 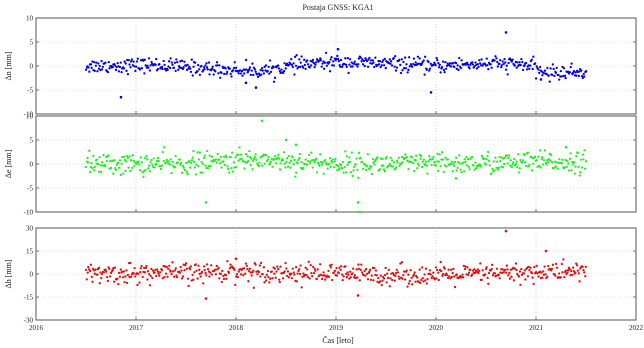 I want to click on panel-north-ylabel: Δn [mm], so click(x=8, y=65).